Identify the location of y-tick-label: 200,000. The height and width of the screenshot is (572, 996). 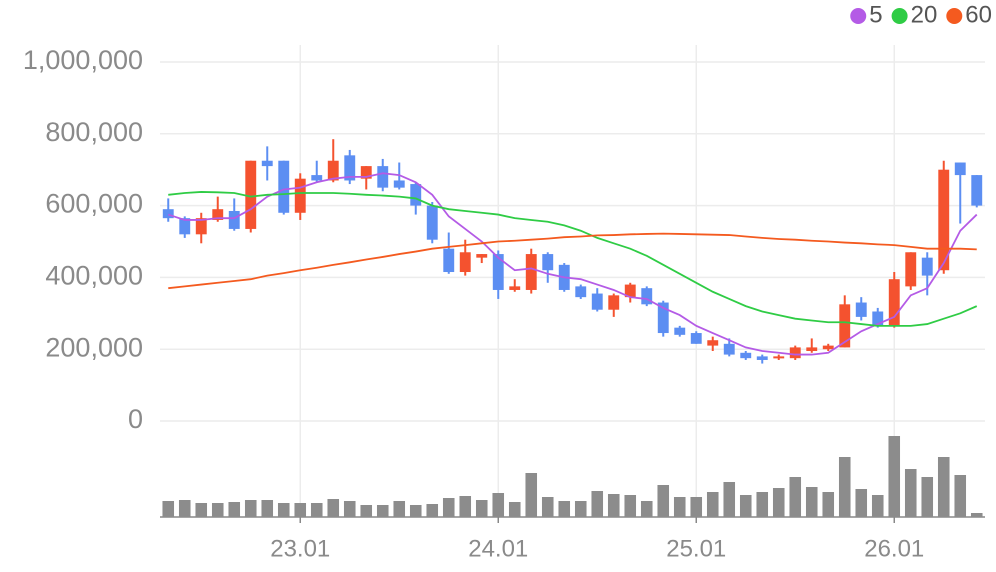
(94, 347).